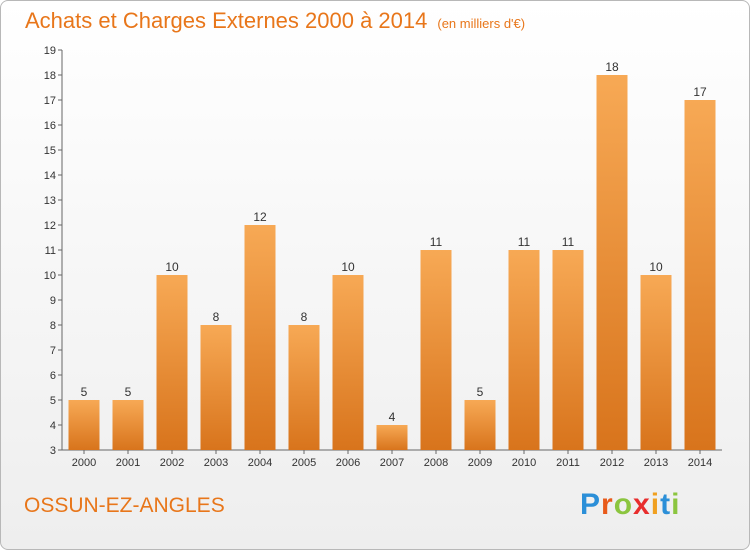 This screenshot has width=750, height=550. Describe the element at coordinates (260, 217) in the screenshot. I see `data-label: 12` at that location.